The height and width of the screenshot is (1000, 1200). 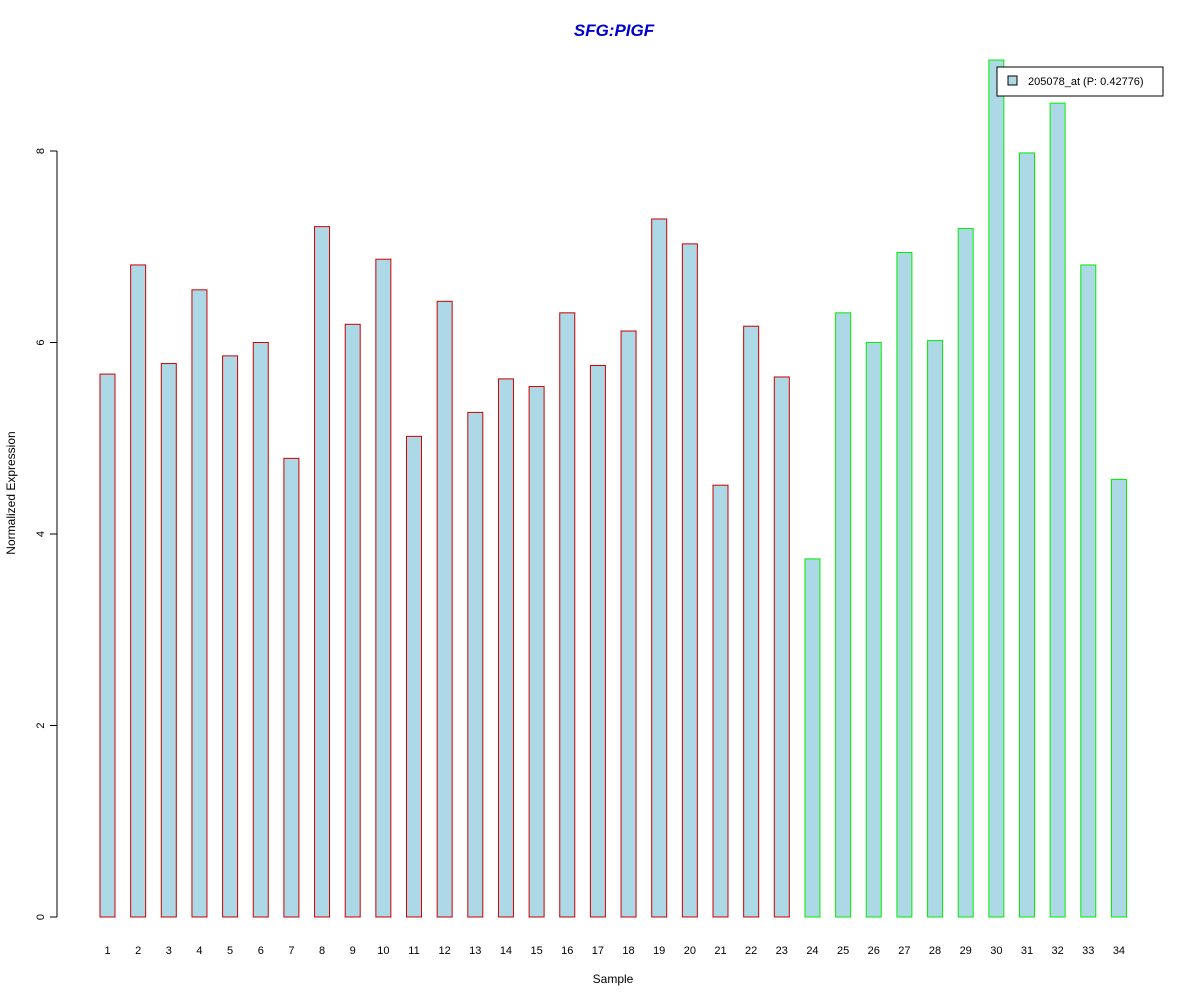 I want to click on x-tick-label: 25, so click(x=843, y=951).